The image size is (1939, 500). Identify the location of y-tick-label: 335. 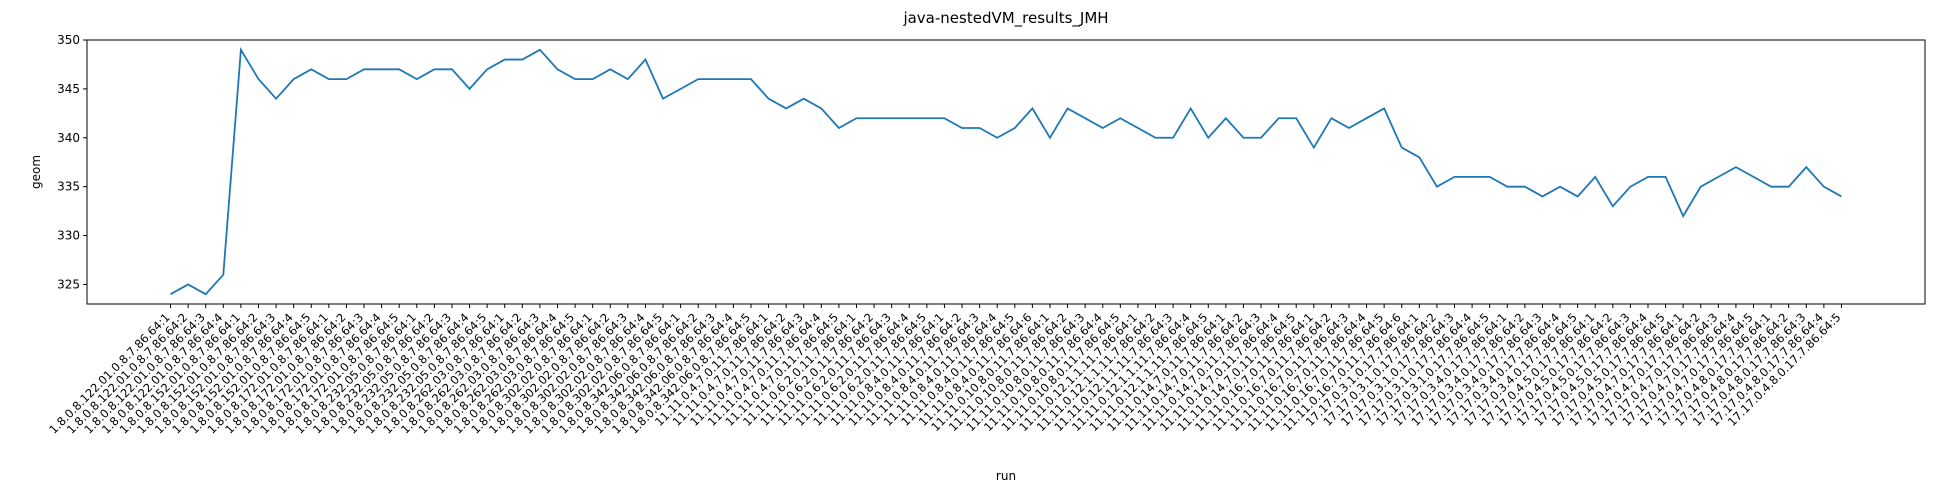
(68, 187).